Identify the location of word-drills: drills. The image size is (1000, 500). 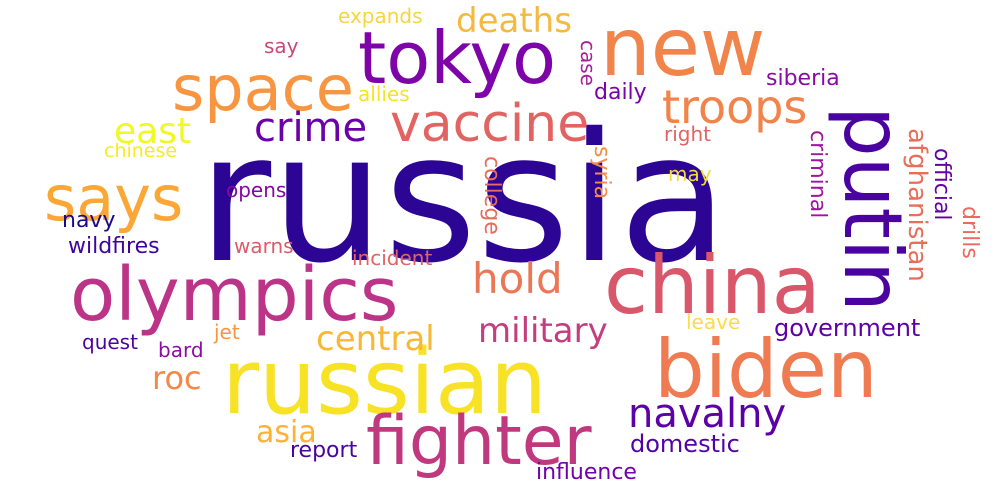
(969, 232).